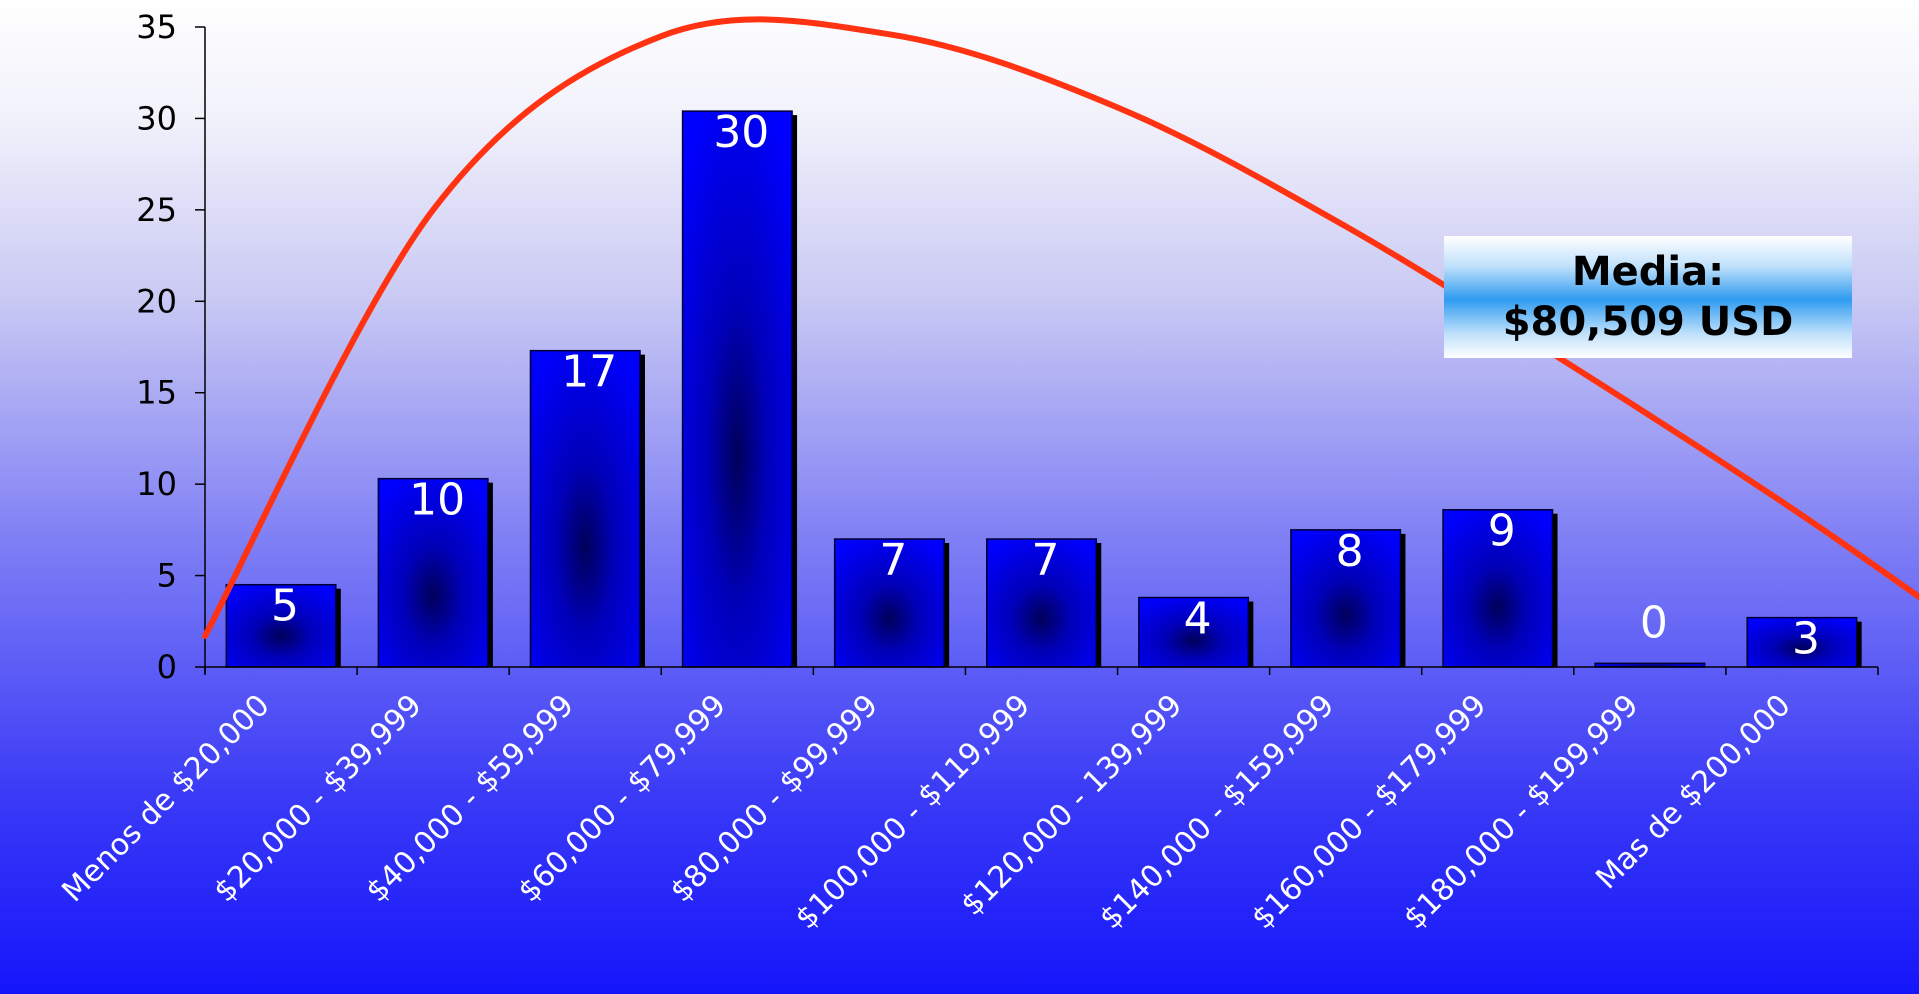 This screenshot has width=1919, height=994. What do you see at coordinates (167, 667) in the screenshot?
I see `y-tick-label: 0` at bounding box center [167, 667].